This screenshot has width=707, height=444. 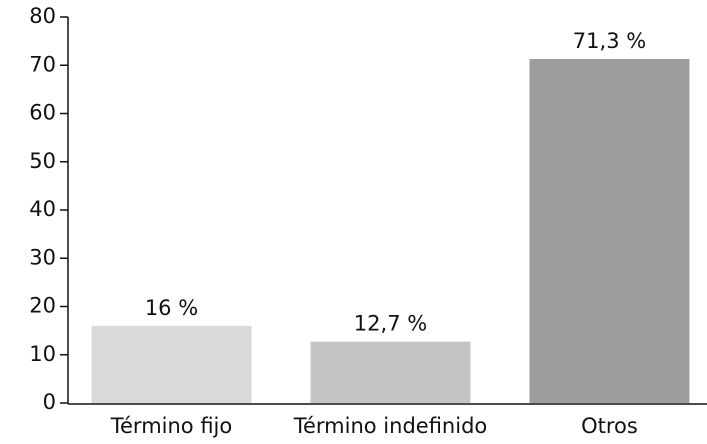 I want to click on value-label: 16 %, so click(x=171, y=308).